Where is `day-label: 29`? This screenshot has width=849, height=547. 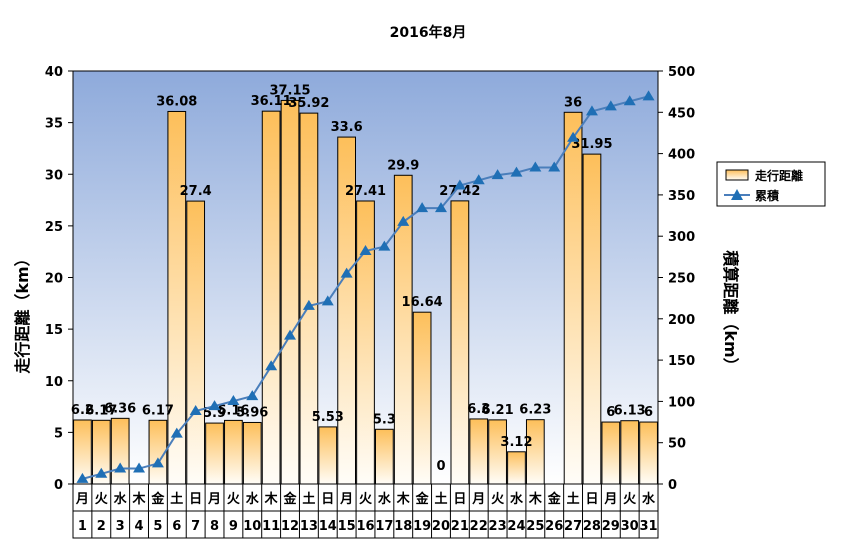
day-label: 29 is located at coordinates (611, 526).